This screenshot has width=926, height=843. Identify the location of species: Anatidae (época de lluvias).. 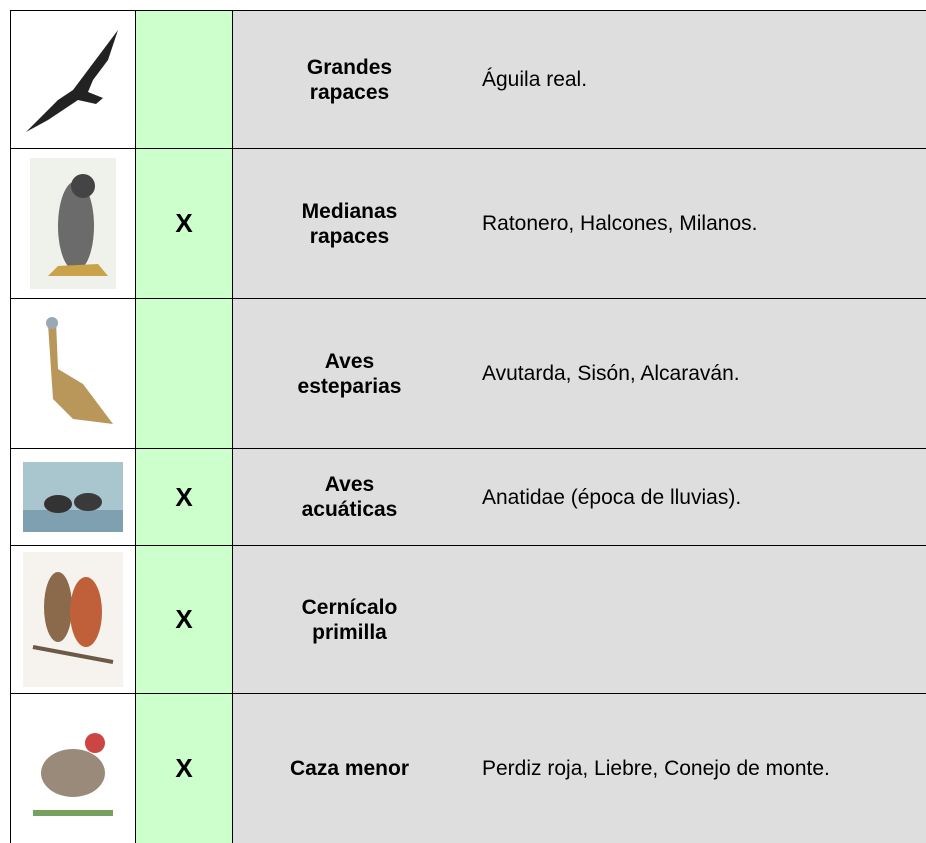
(696, 497).